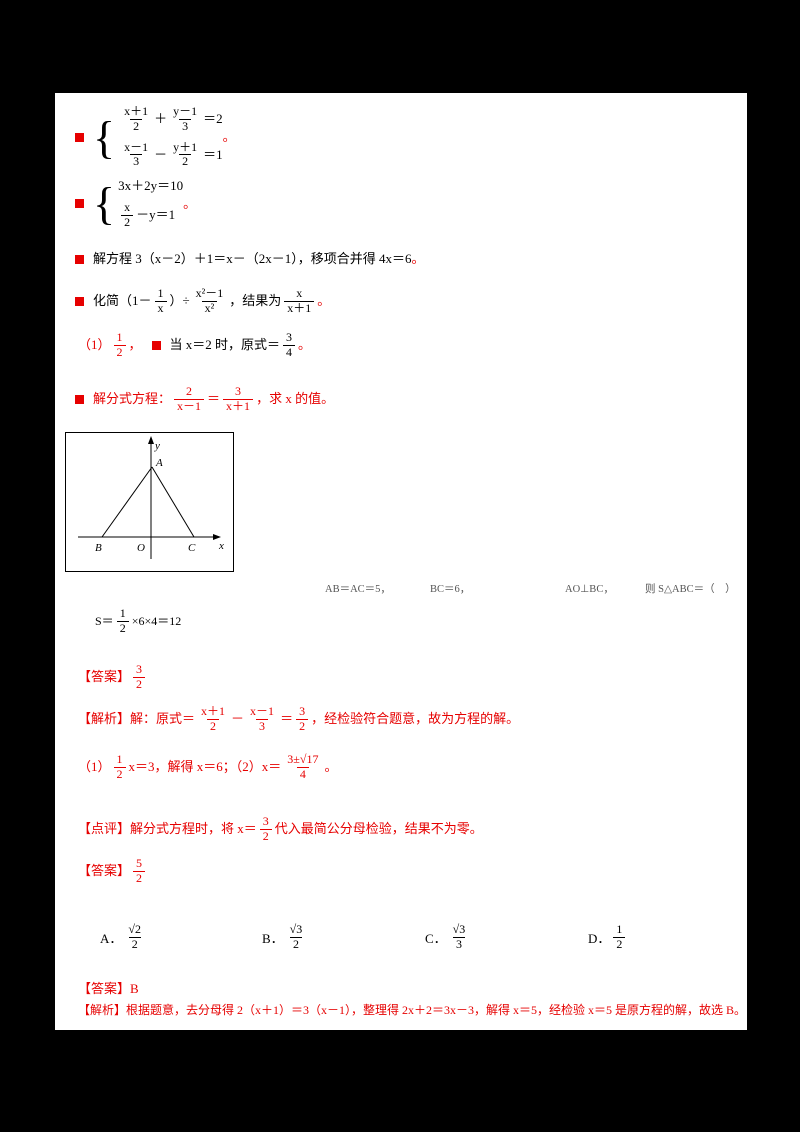 The height and width of the screenshot is (1132, 800). I want to click on brace-symbol: {, so click(104, 137).